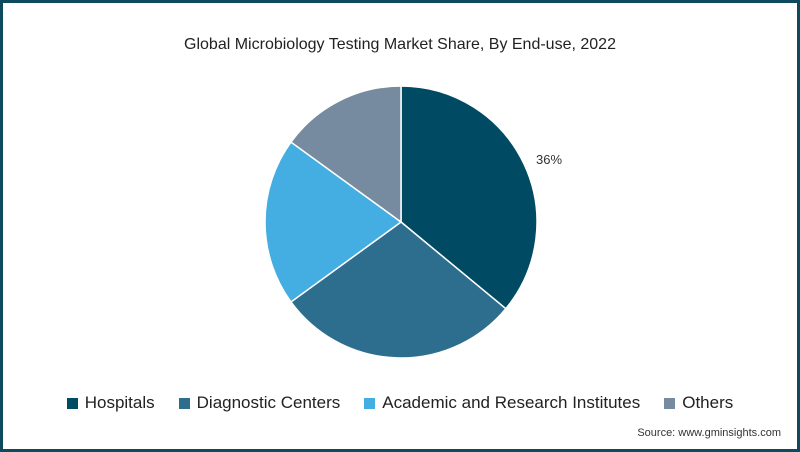  I want to click on legend-item-hospitals: Hospitals, so click(110, 403).